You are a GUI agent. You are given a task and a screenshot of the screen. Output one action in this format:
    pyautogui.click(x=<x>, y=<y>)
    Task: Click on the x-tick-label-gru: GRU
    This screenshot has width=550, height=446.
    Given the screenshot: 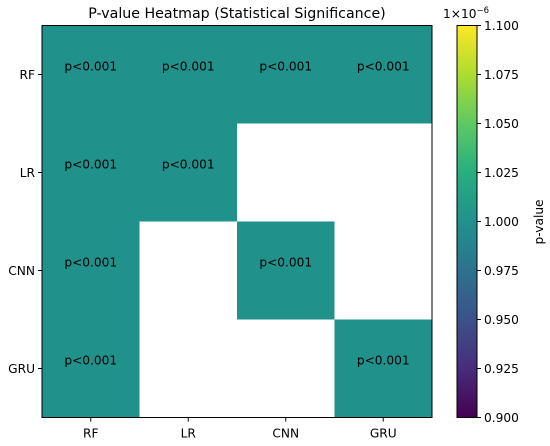 What is the action you would take?
    pyautogui.click(x=383, y=434)
    